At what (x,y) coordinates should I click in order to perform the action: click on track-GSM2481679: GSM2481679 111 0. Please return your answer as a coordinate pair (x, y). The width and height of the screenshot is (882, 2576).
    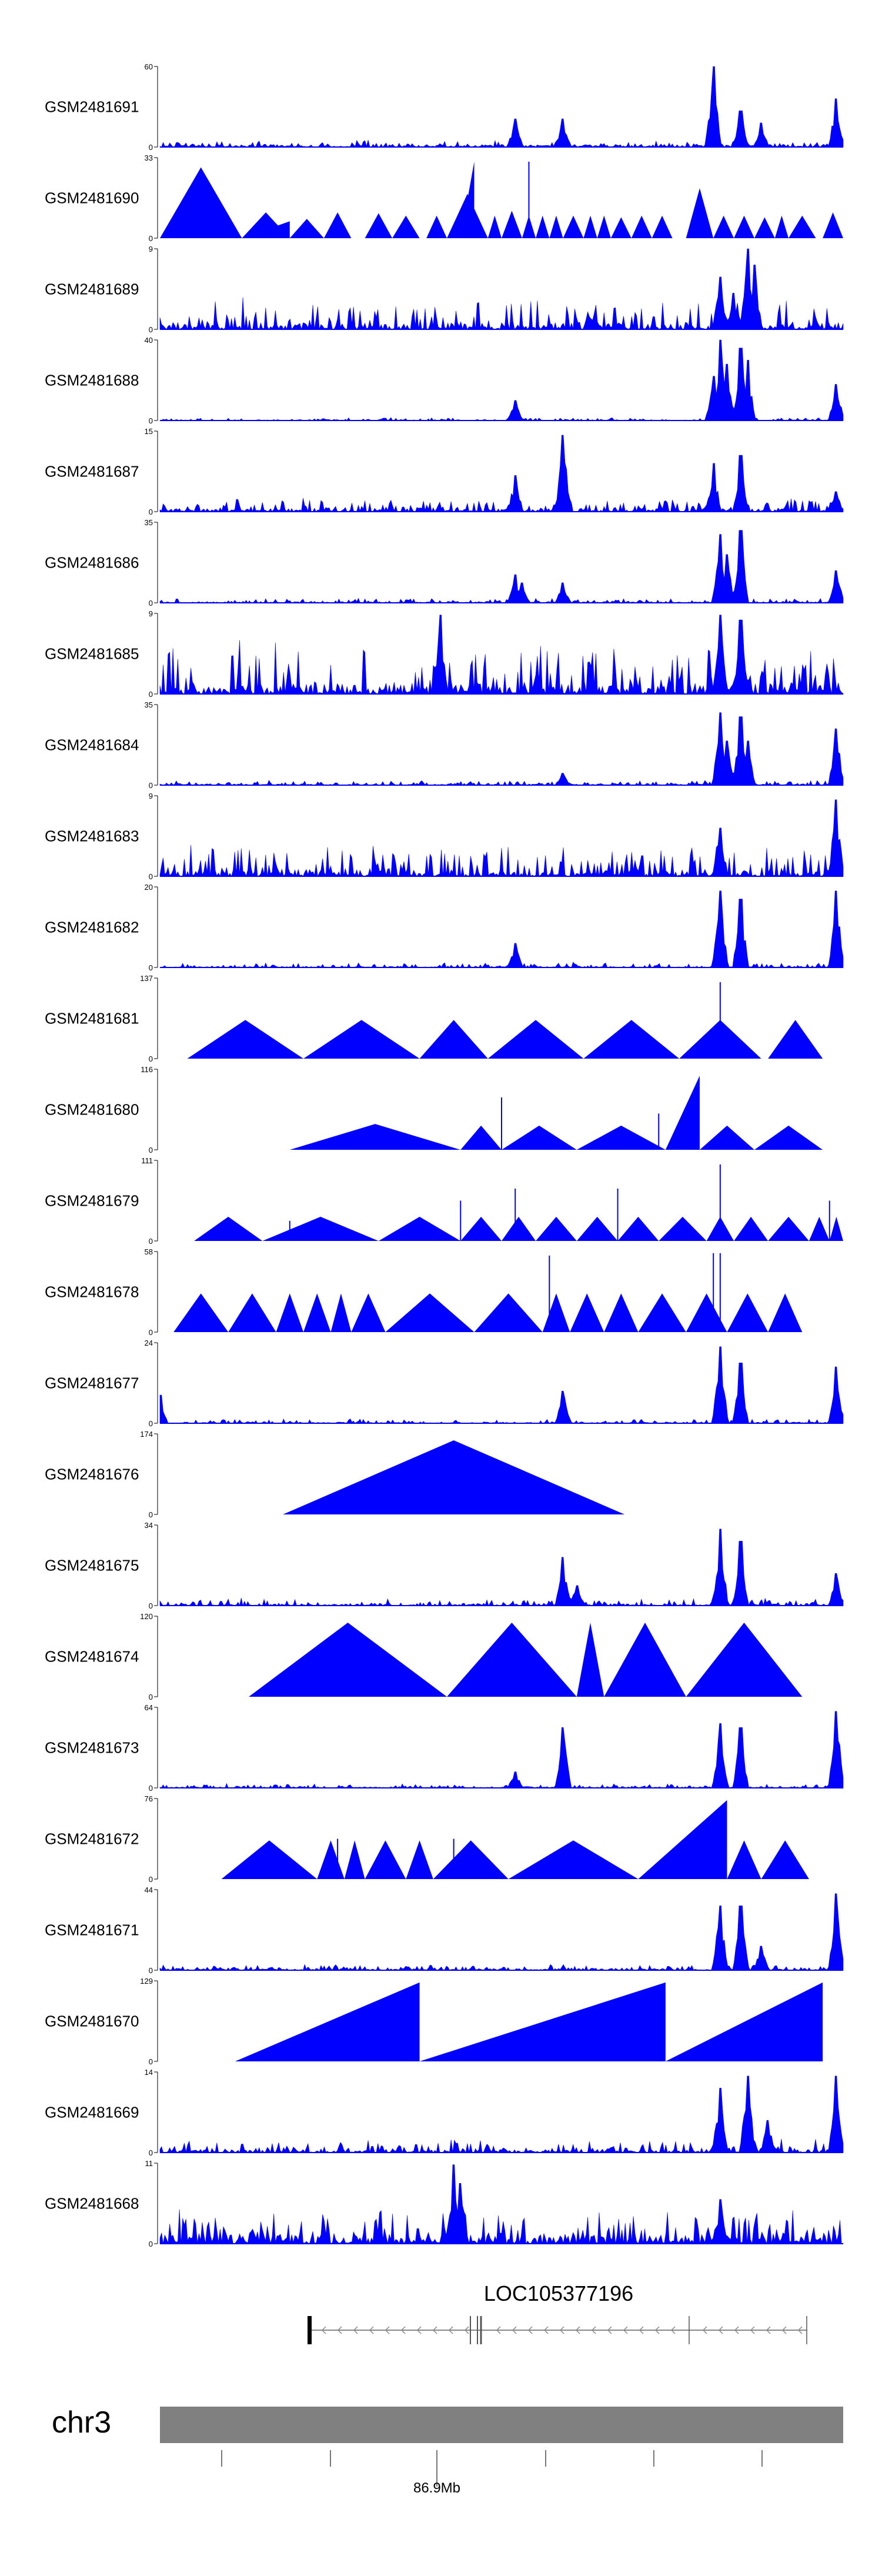
    Looking at the image, I should click on (444, 1201).